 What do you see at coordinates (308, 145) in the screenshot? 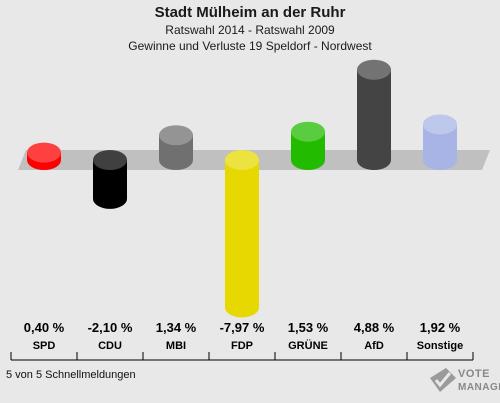
I see `bar-grüne` at bounding box center [308, 145].